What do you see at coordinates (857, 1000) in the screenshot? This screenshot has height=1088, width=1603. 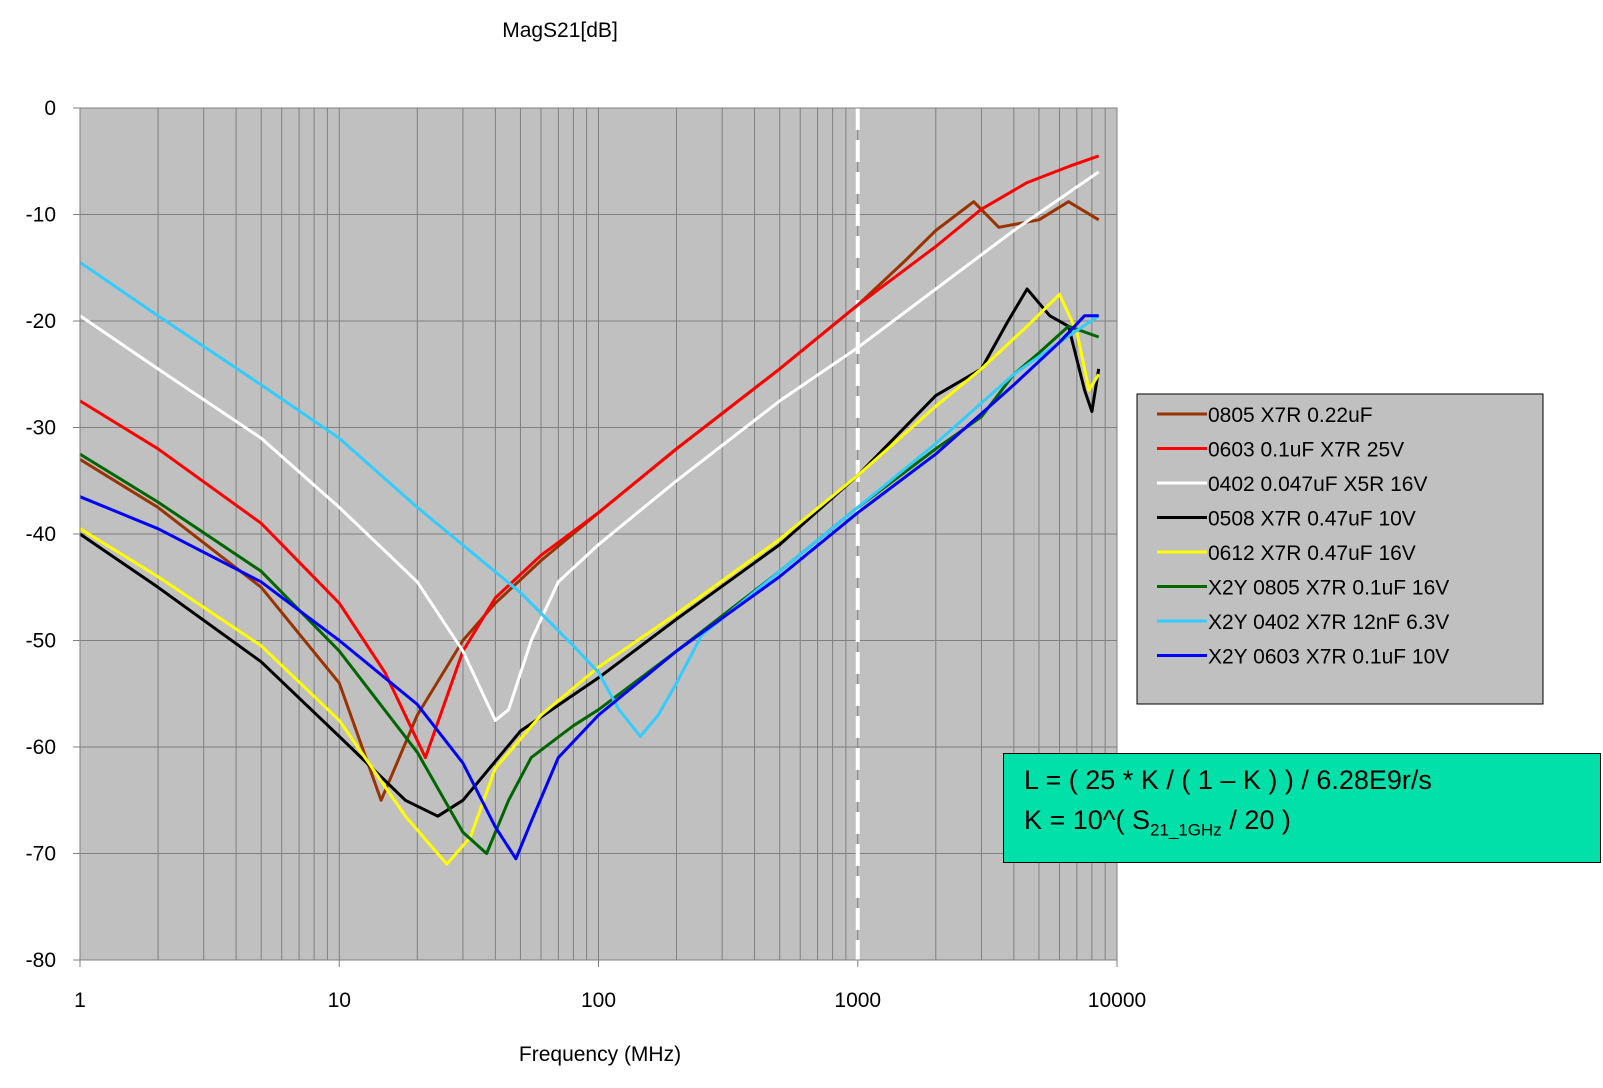 I see `x-tick-label: 1000` at bounding box center [857, 1000].